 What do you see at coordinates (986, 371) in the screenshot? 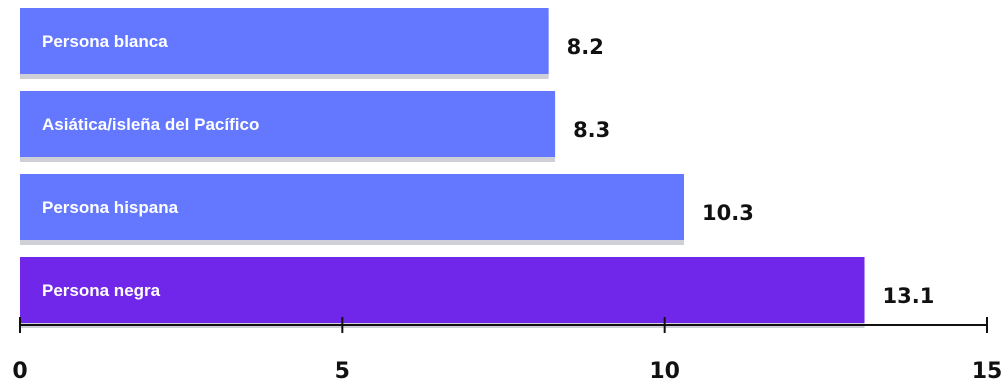
I see `x-tick-label: 15` at bounding box center [986, 371].